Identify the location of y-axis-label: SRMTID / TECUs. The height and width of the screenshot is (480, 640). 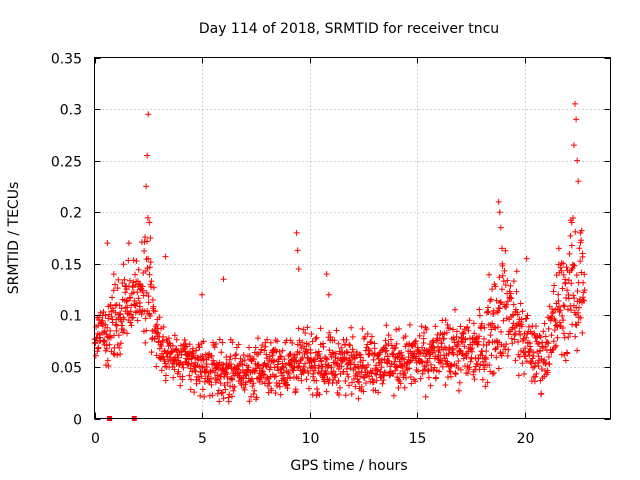
(14, 238).